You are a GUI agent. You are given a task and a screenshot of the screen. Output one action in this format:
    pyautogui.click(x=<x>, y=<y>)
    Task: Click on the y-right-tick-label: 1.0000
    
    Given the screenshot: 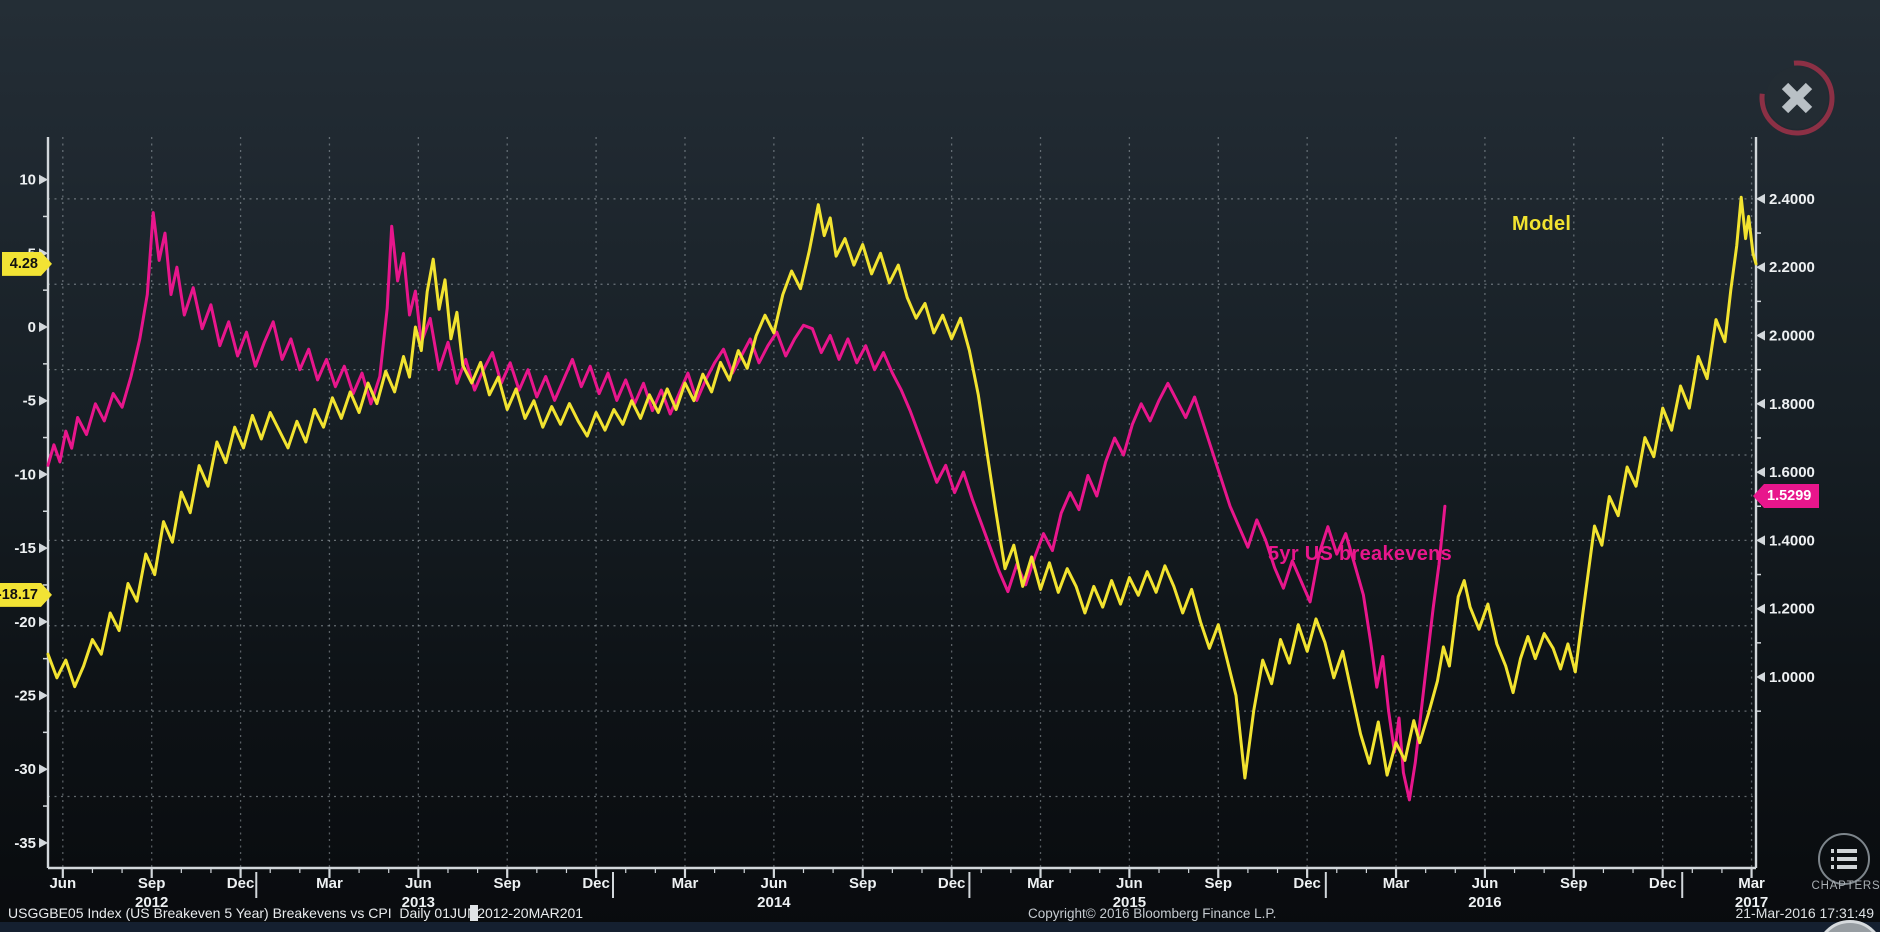 What is the action you would take?
    pyautogui.click(x=1792, y=677)
    